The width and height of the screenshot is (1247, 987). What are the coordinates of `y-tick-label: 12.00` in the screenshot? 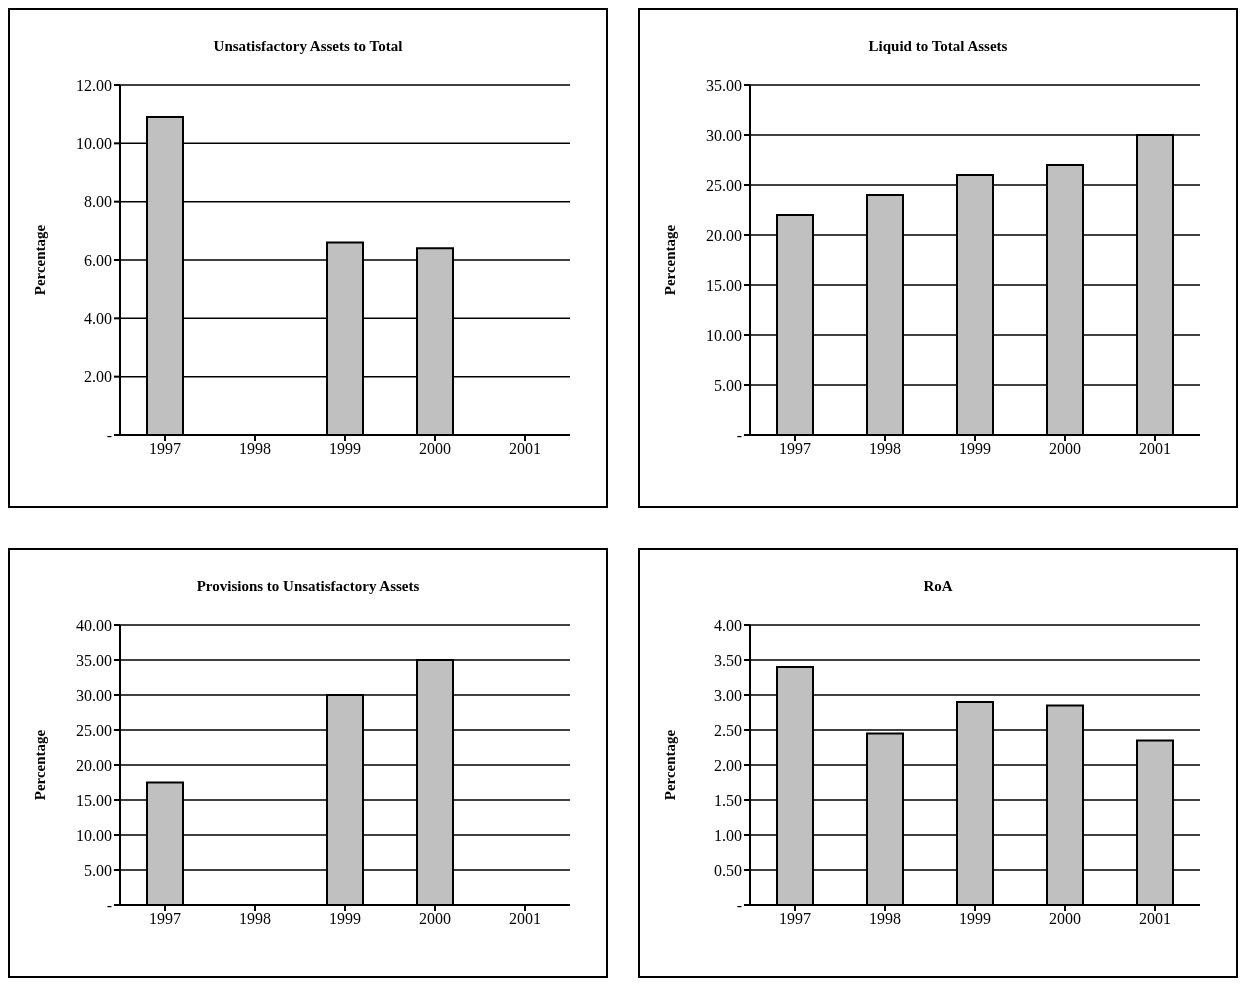 It's located at (94, 85).